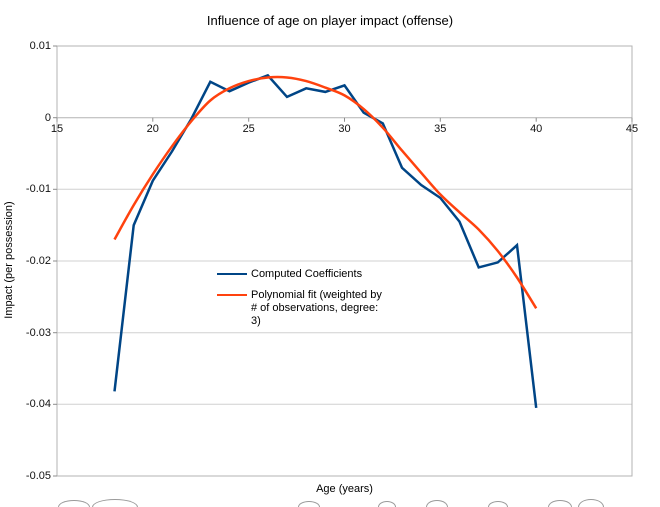 The image size is (660, 507). I want to click on legend-label: Computed Coefficients, so click(307, 274).